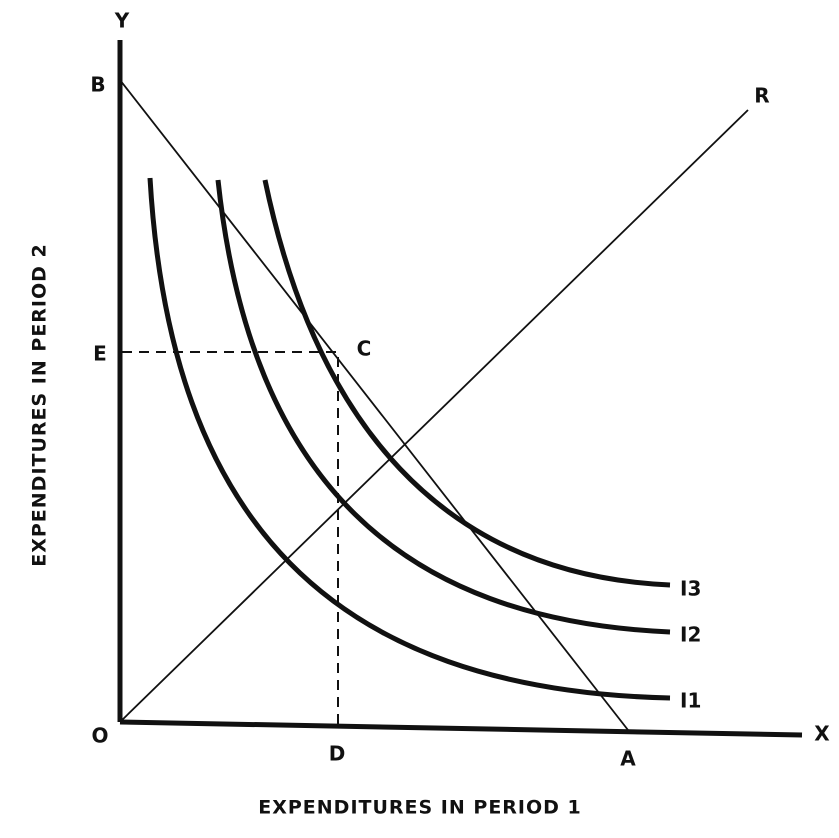 The height and width of the screenshot is (838, 839). I want to click on x-axis-title: EXPENDITURES IN PERIOD 1, so click(420, 808).